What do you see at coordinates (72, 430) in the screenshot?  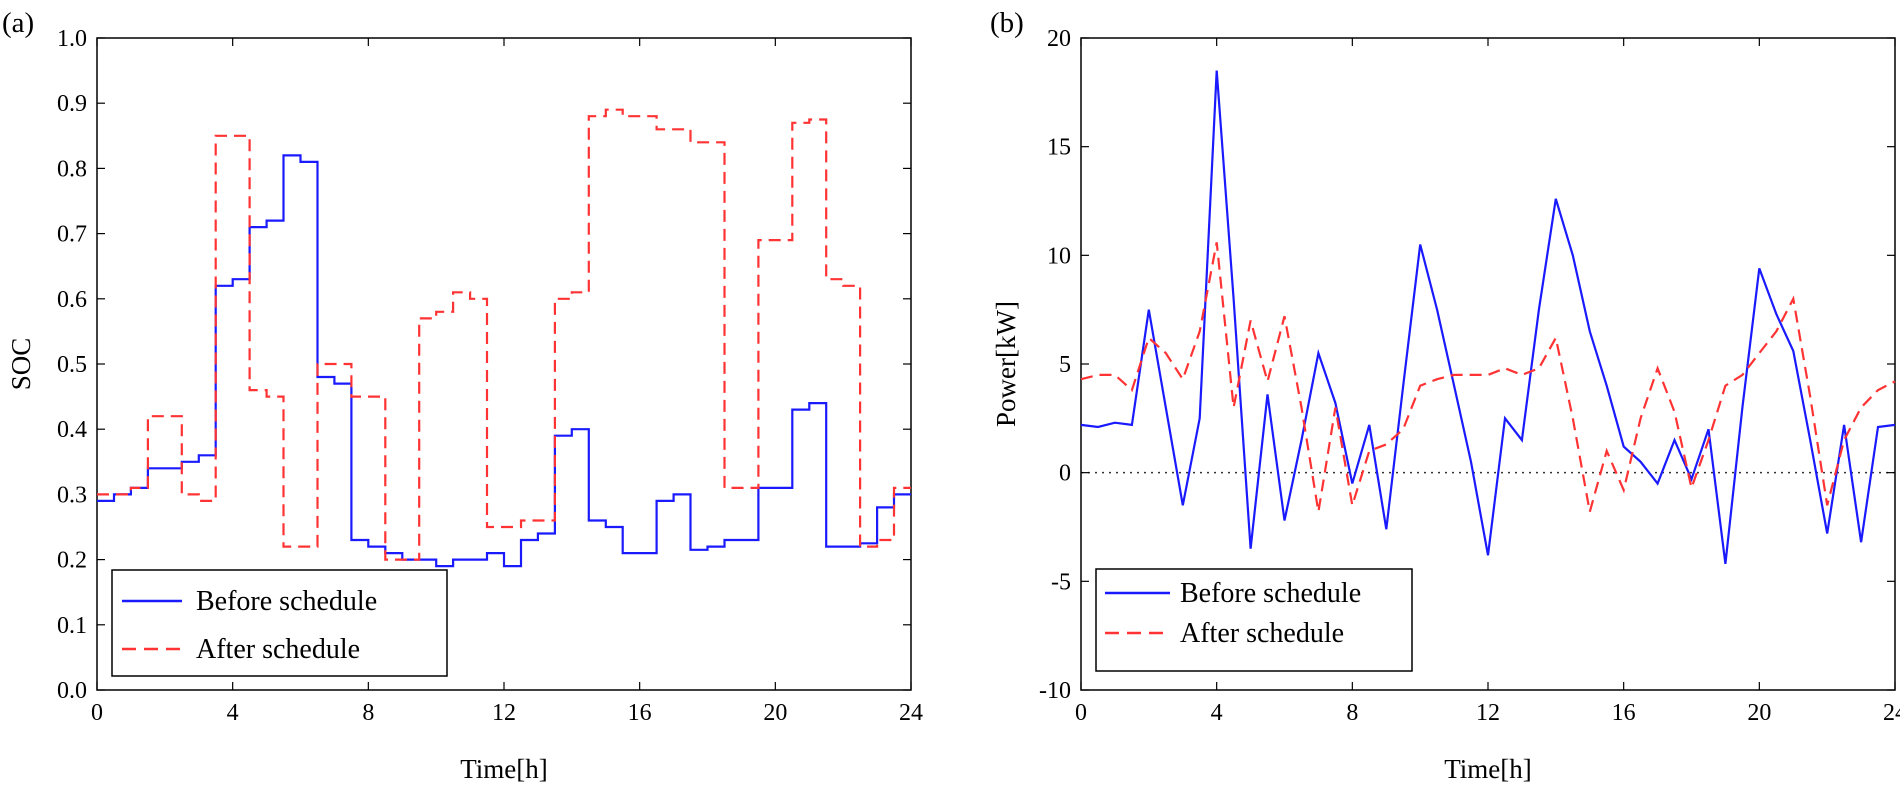 I see `y-tick-label: 0.4` at bounding box center [72, 430].